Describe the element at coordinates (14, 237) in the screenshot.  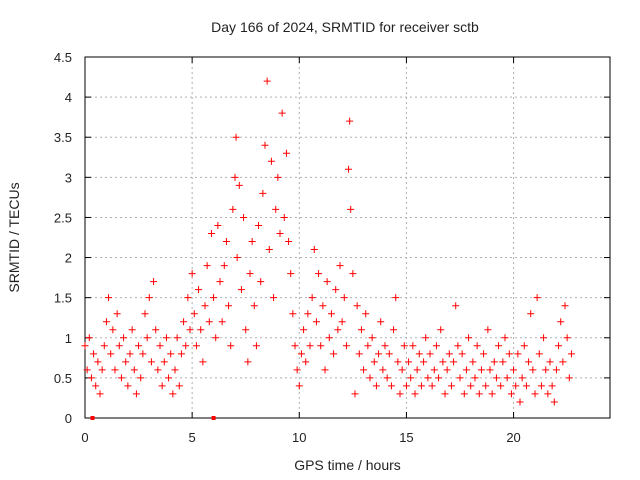
I see `y-axis-title: SRMTID / TECUs` at that location.